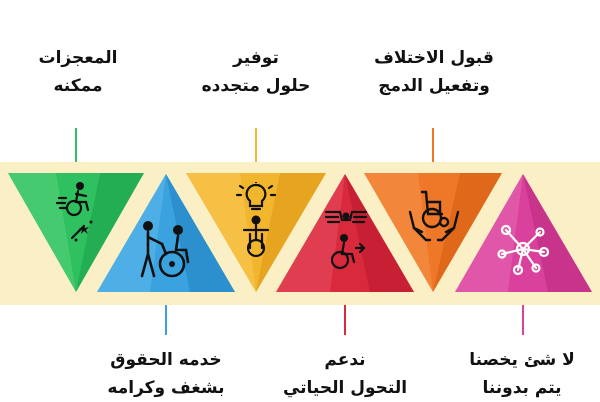  Describe the element at coordinates (434, 216) in the screenshot. I see `hands-holding-wheelchair-icon` at that location.